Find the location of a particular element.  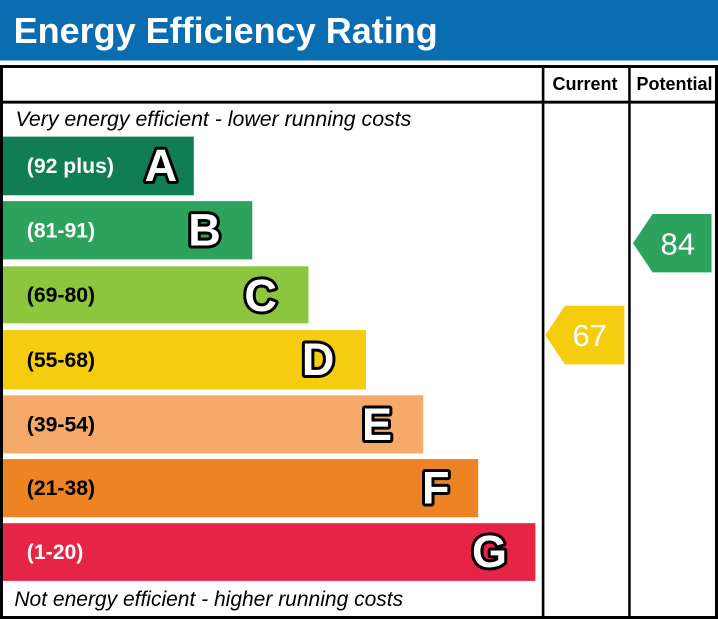

svg-text: F is located at coordinates (436, 488).